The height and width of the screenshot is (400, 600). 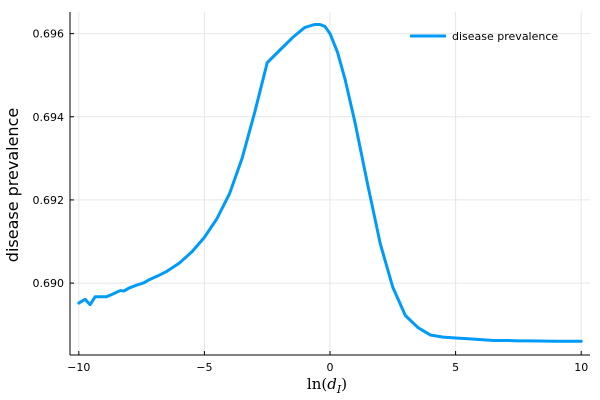 What do you see at coordinates (12, 185) in the screenshot?
I see `y-axis-label: disease prevalence` at bounding box center [12, 185].